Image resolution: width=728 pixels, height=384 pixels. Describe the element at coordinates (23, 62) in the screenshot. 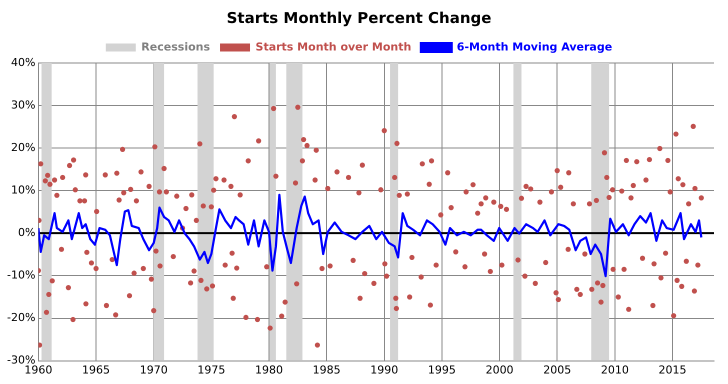

I see `y-tick-label: 40%` at that location.